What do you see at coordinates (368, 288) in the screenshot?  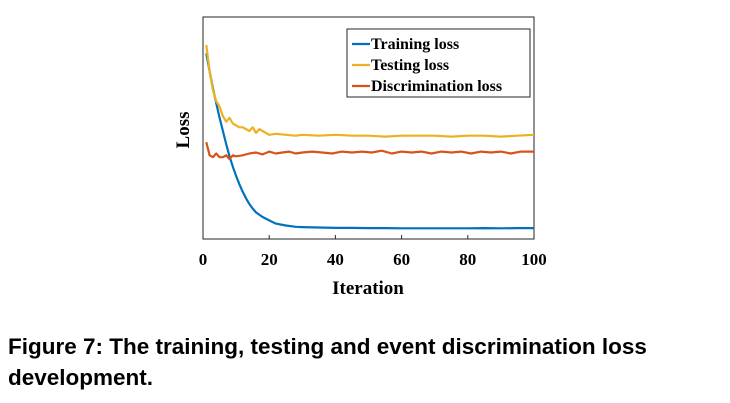 I see `x-axis-label: Iteration` at bounding box center [368, 288].